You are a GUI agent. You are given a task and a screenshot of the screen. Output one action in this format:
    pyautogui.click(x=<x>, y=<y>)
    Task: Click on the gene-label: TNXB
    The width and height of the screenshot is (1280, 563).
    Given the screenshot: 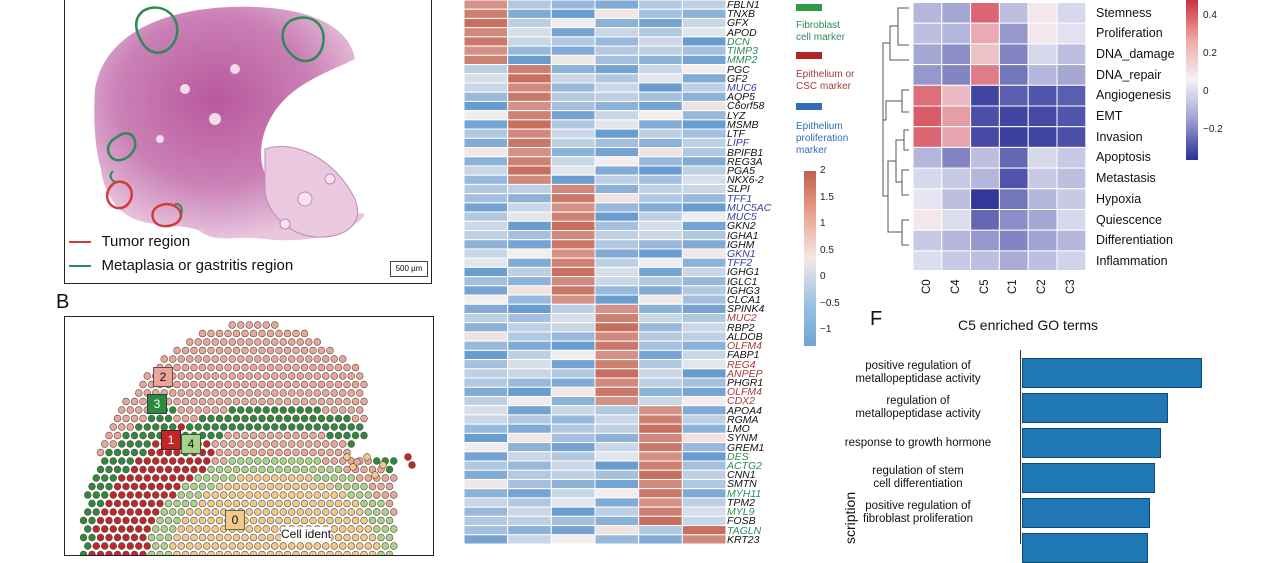 What is the action you would take?
    pyautogui.click(x=741, y=14)
    